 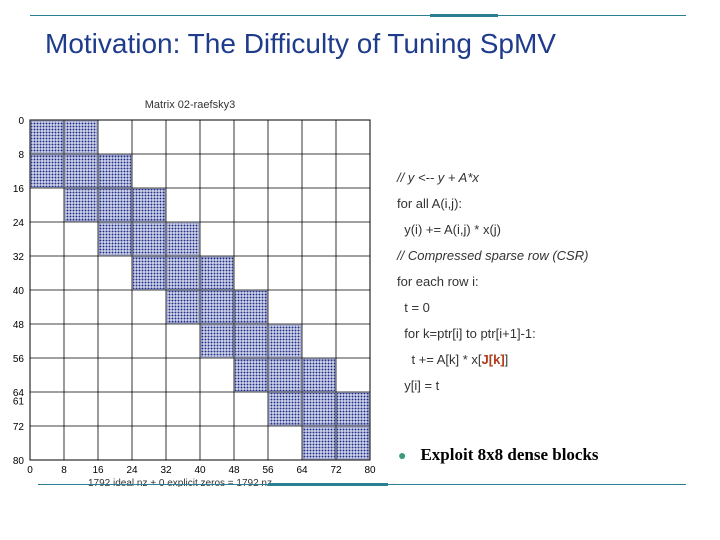 I want to click on x-tick-label: 48, so click(x=234, y=470).